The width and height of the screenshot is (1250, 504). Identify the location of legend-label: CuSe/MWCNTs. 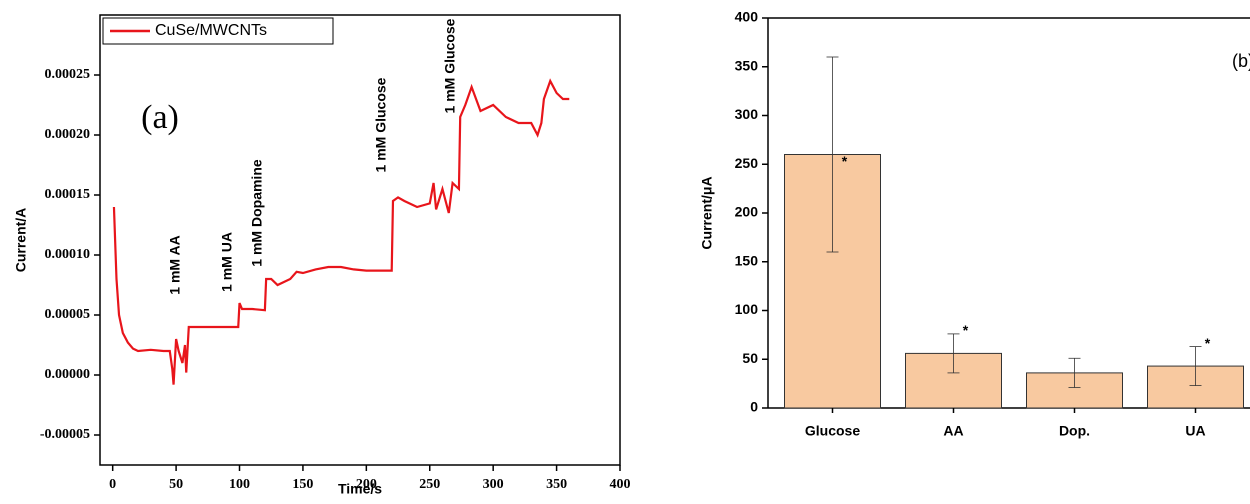
(211, 30).